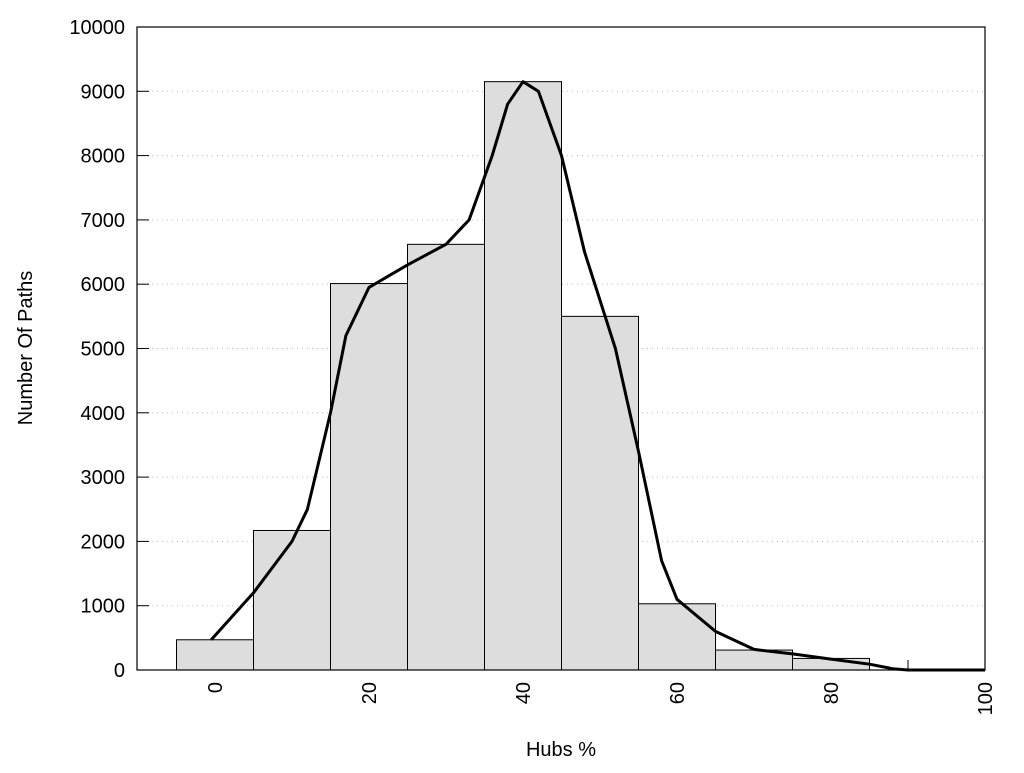 Image resolution: width=1024 pixels, height=773 pixels. I want to click on y-tick-label: 6000, so click(103, 285).